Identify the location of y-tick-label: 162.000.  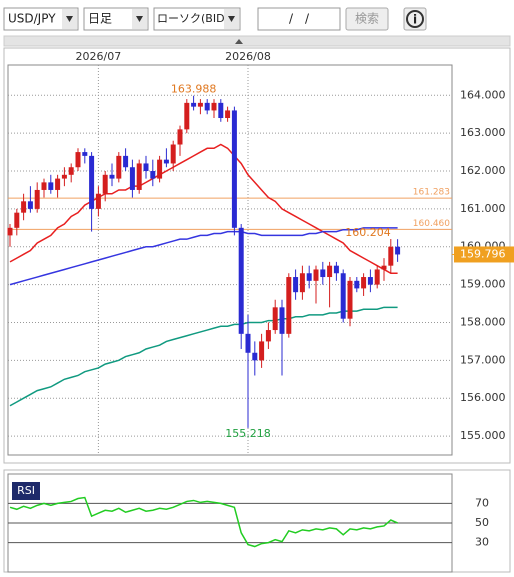
(483, 170).